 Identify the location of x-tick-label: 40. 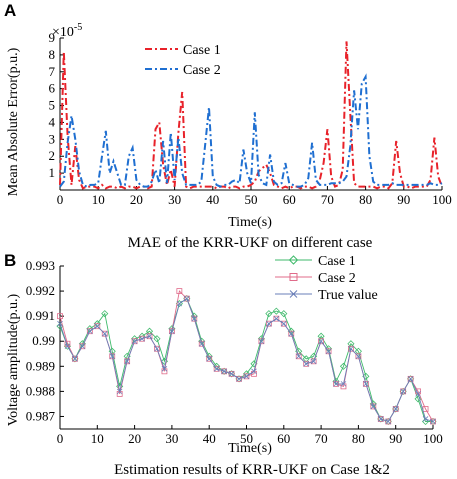
(209, 438).